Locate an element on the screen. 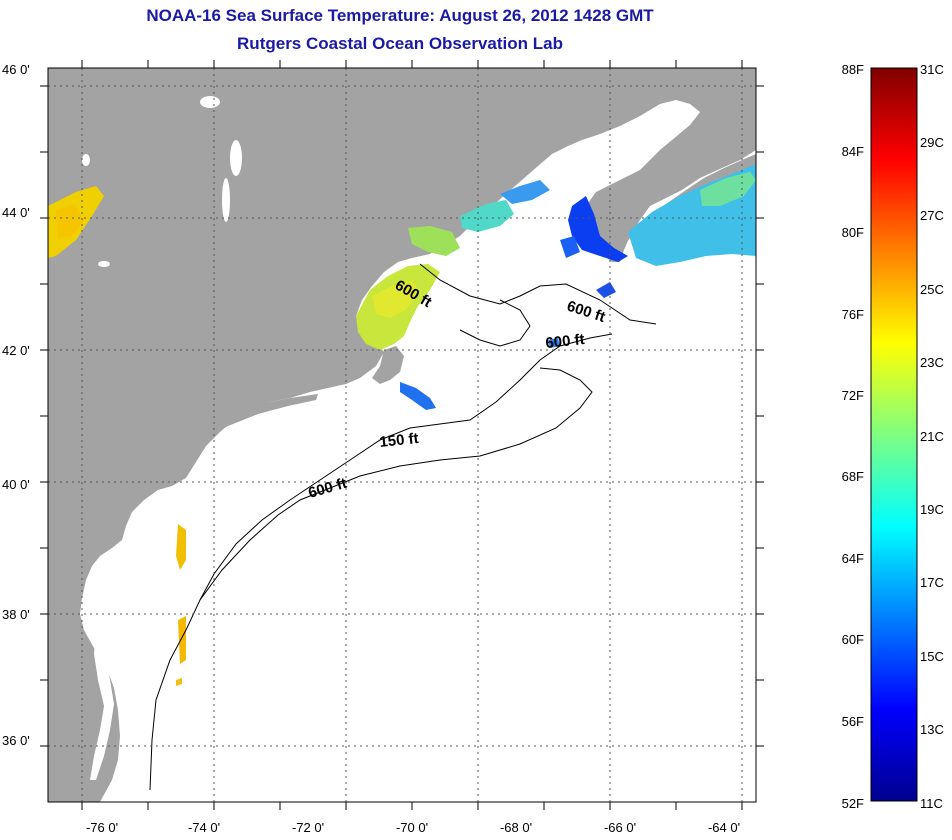  cb-f-84: 84F is located at coordinates (853, 151).